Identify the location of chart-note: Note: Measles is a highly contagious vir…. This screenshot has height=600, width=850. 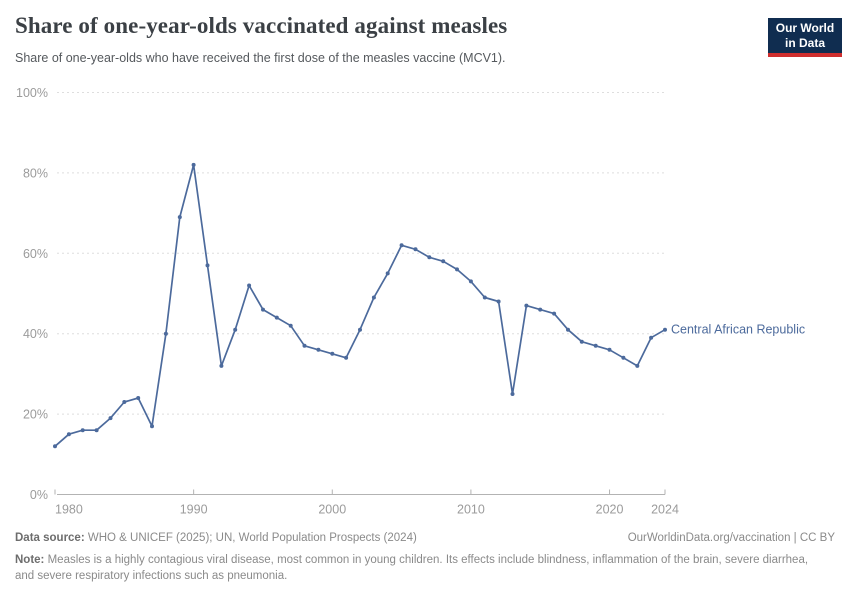
(418, 568).